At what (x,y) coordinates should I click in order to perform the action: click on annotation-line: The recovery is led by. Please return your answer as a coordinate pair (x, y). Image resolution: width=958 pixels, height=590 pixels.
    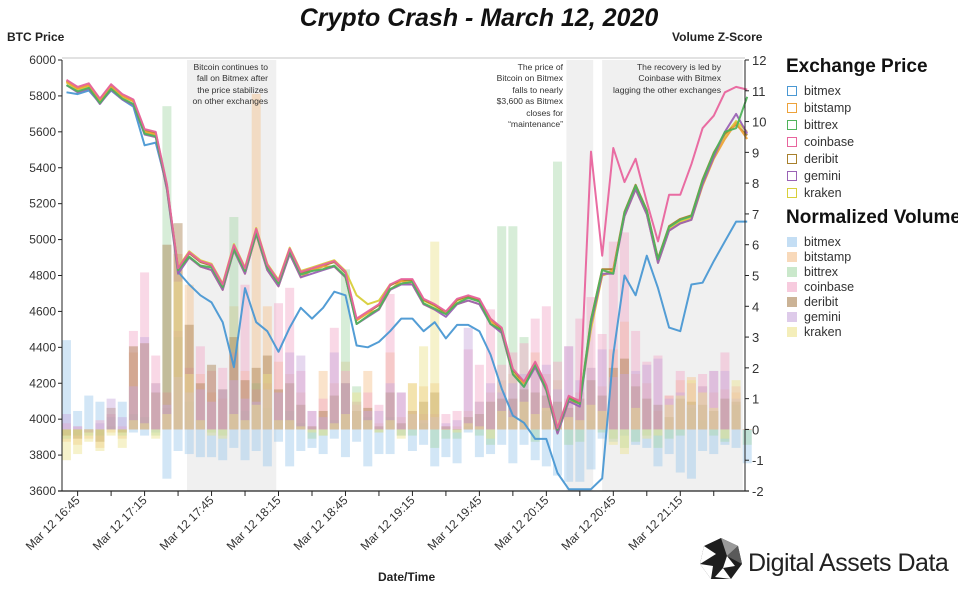
    Looking at the image, I should click on (678, 67).